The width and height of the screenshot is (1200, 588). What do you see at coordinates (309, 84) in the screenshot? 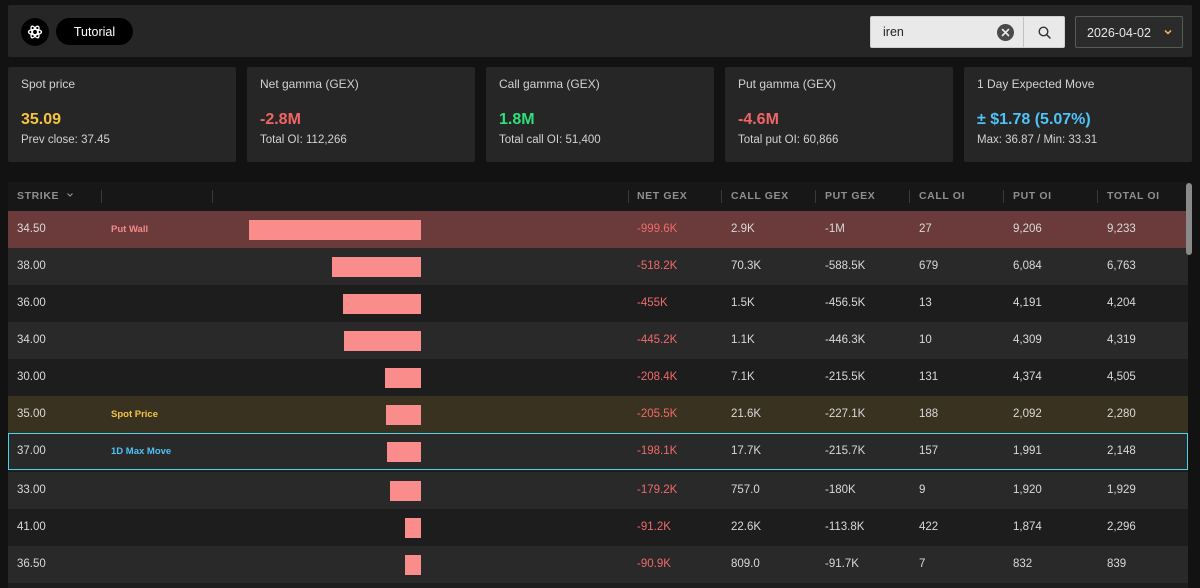
I see `card-label: Net gamma (GEX)` at bounding box center [309, 84].